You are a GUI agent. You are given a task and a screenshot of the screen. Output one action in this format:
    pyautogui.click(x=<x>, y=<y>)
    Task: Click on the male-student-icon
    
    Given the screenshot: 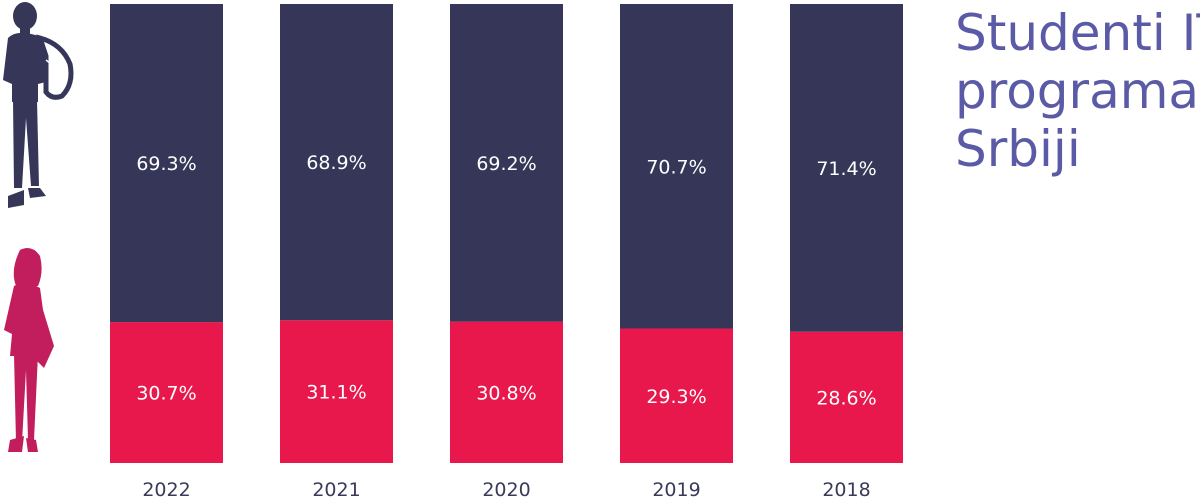 What is the action you would take?
    pyautogui.click(x=38, y=105)
    